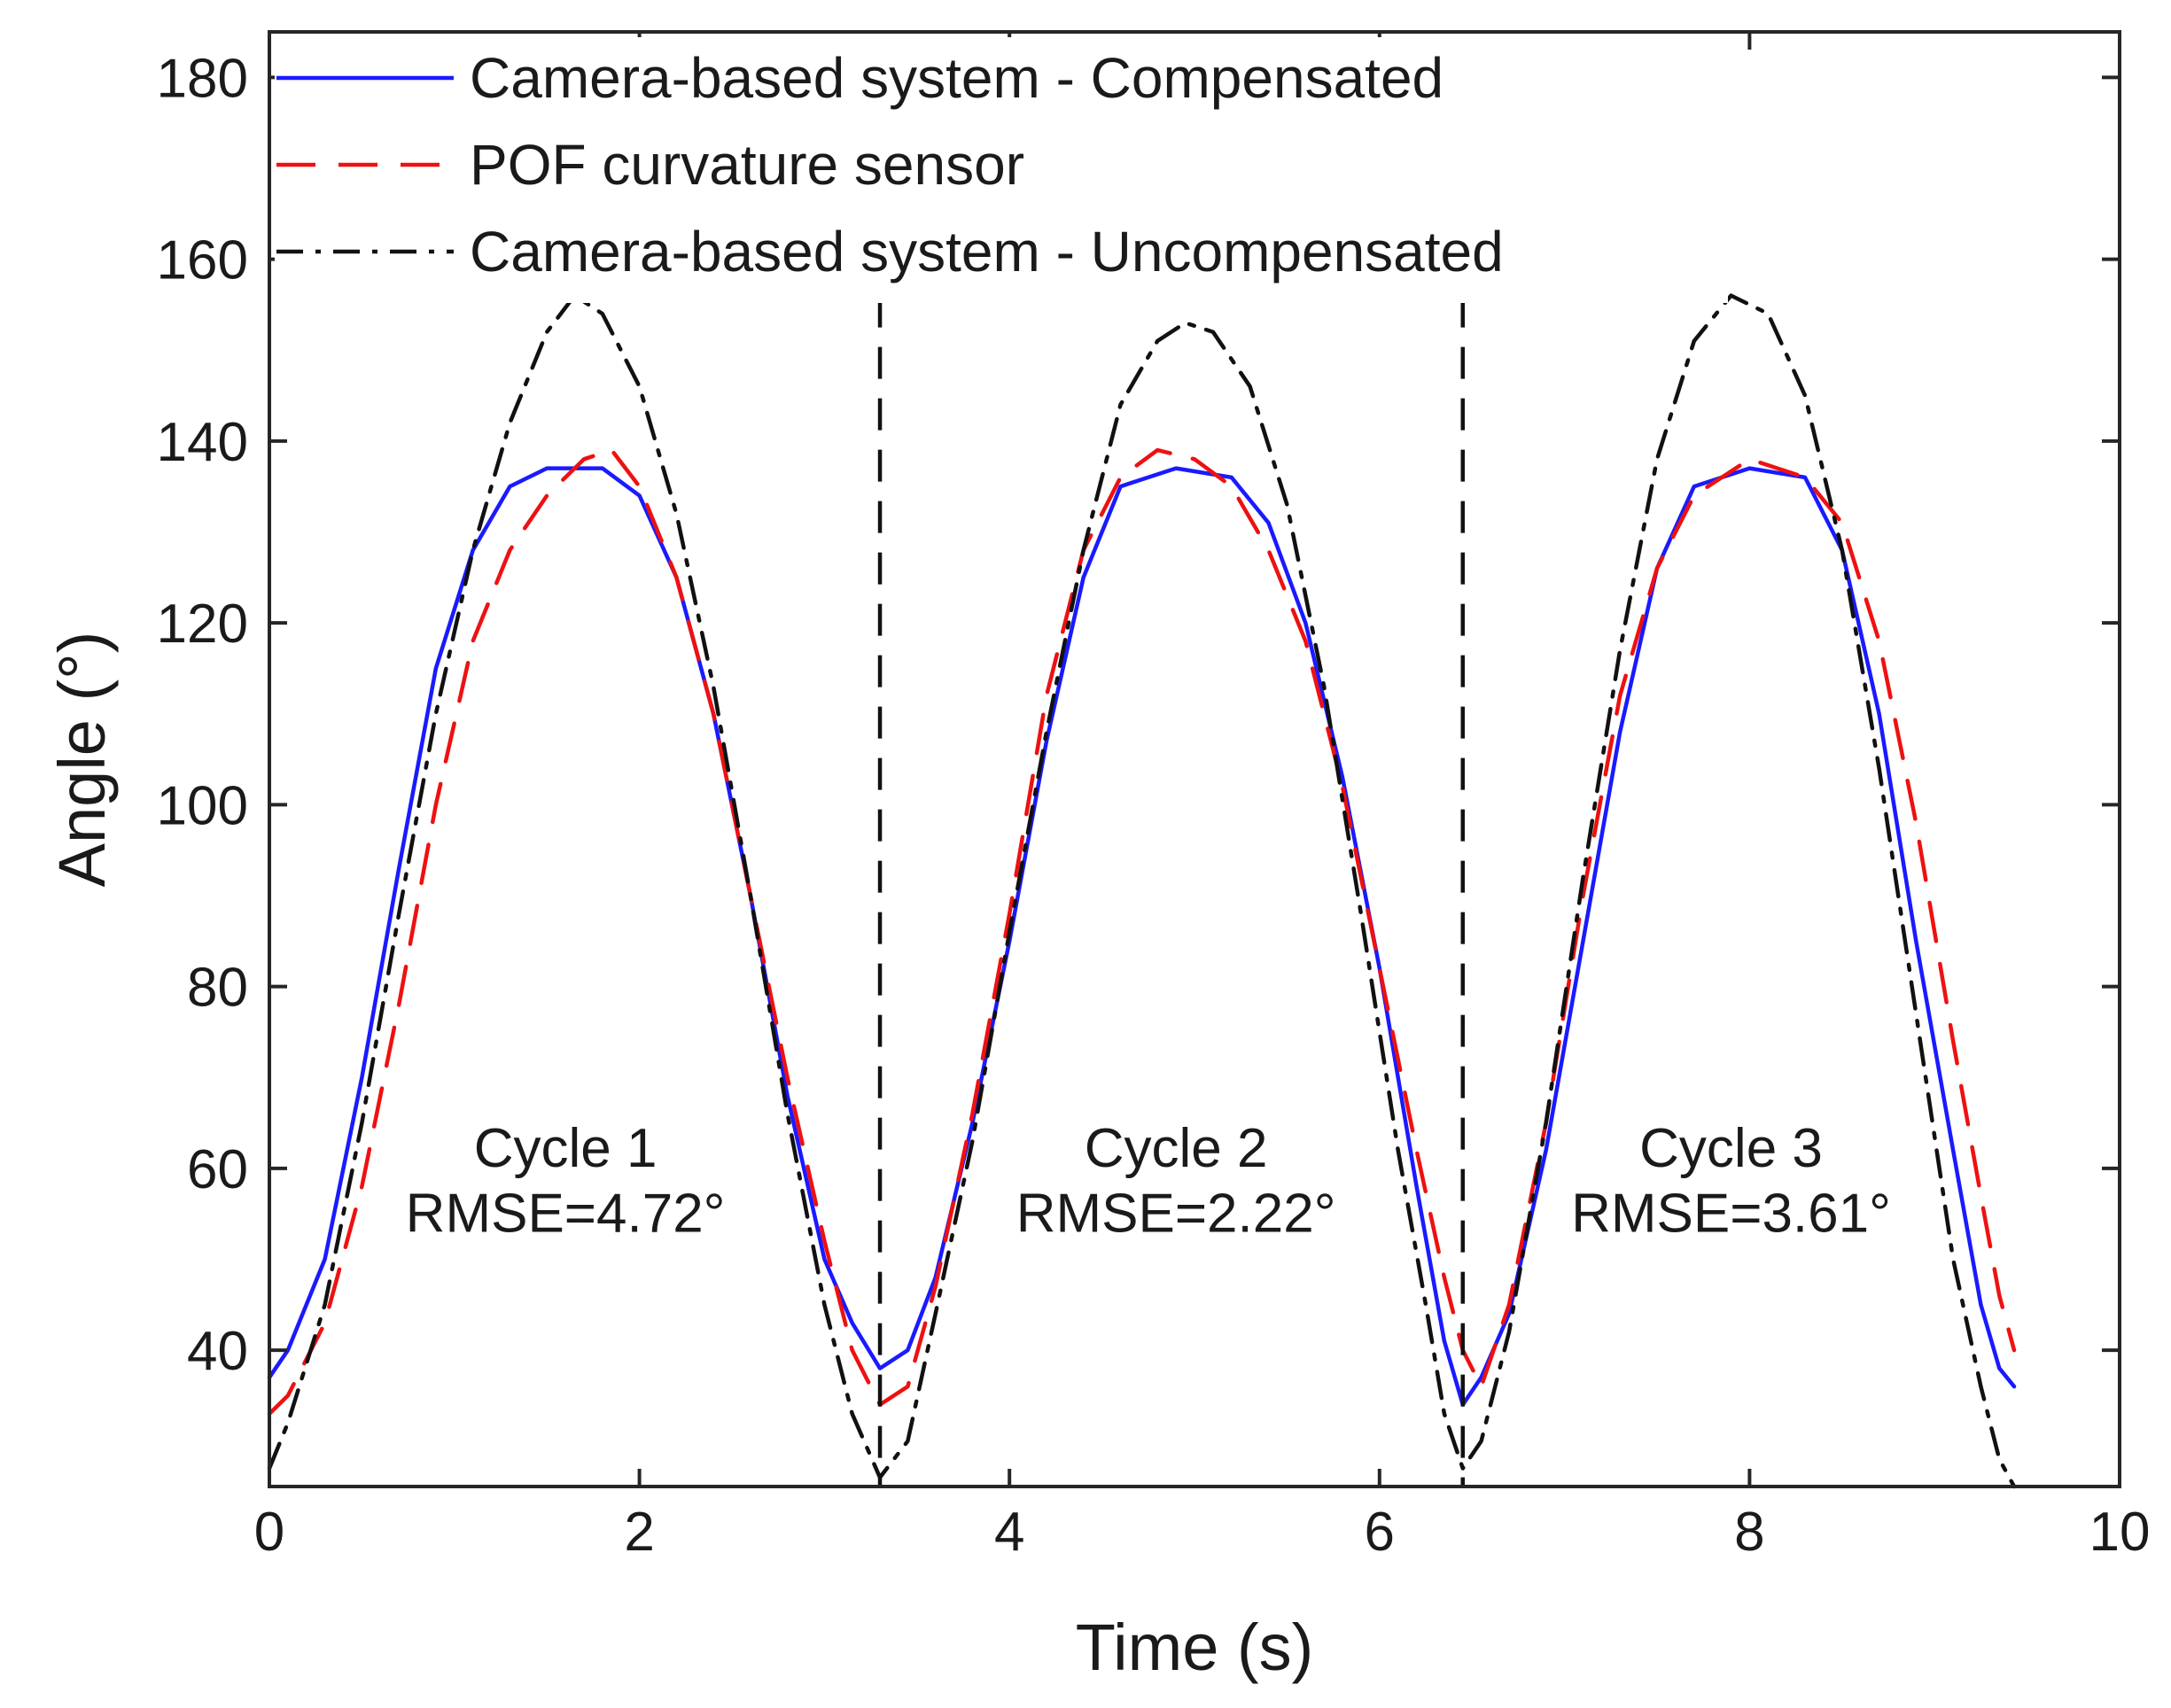 The height and width of the screenshot is (1708, 2171). Describe the element at coordinates (217, 1169) in the screenshot. I see `y-tick-label: 60` at that location.